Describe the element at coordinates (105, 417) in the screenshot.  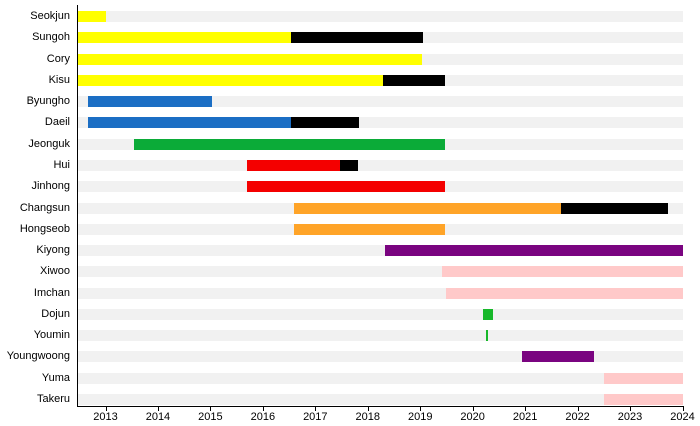
I see `x-axis-label-2013: 2013` at that location.